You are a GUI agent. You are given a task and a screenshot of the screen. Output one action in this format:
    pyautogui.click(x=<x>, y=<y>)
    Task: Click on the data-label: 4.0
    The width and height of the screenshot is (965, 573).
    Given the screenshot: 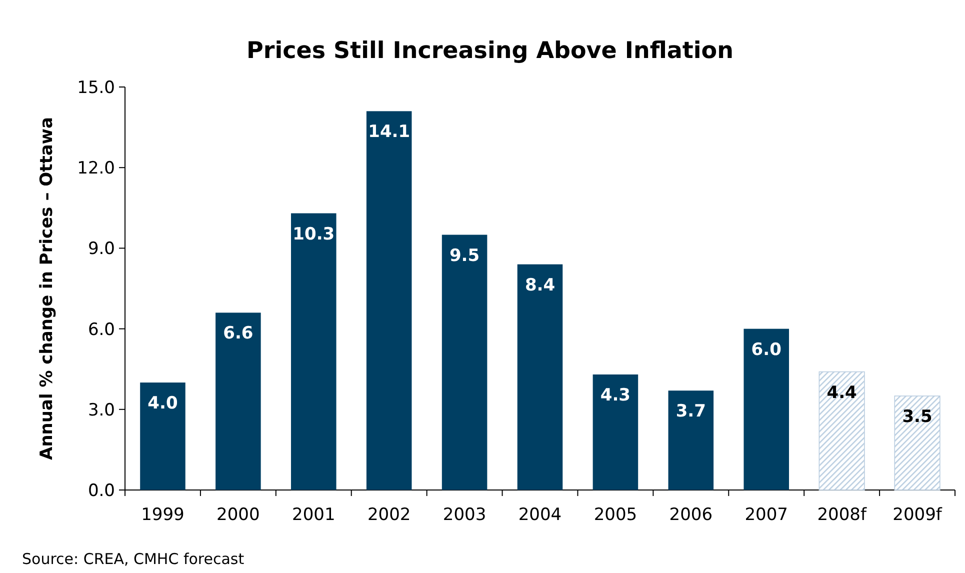 What is the action you would take?
    pyautogui.click(x=163, y=404)
    